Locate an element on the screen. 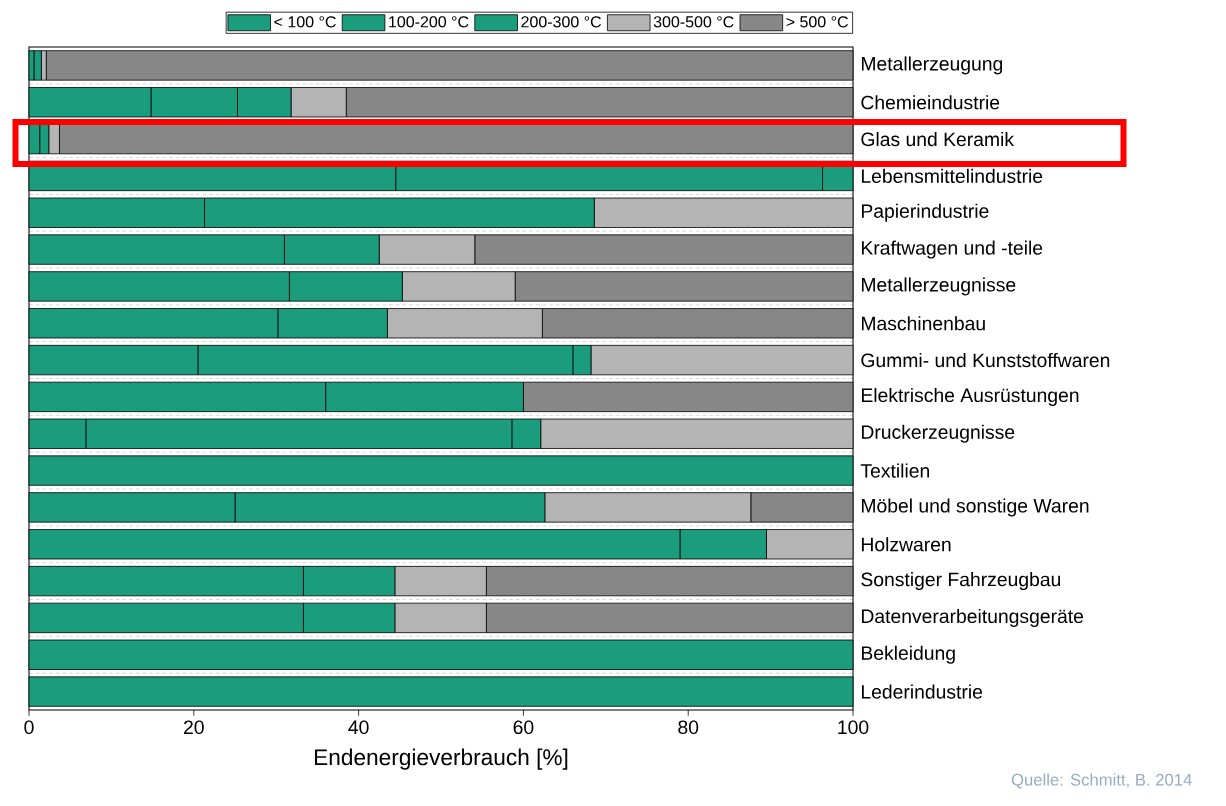 Image resolution: width=1226 pixels, height=806 pixels. y-tick-label: Bekleidung is located at coordinates (908, 654).